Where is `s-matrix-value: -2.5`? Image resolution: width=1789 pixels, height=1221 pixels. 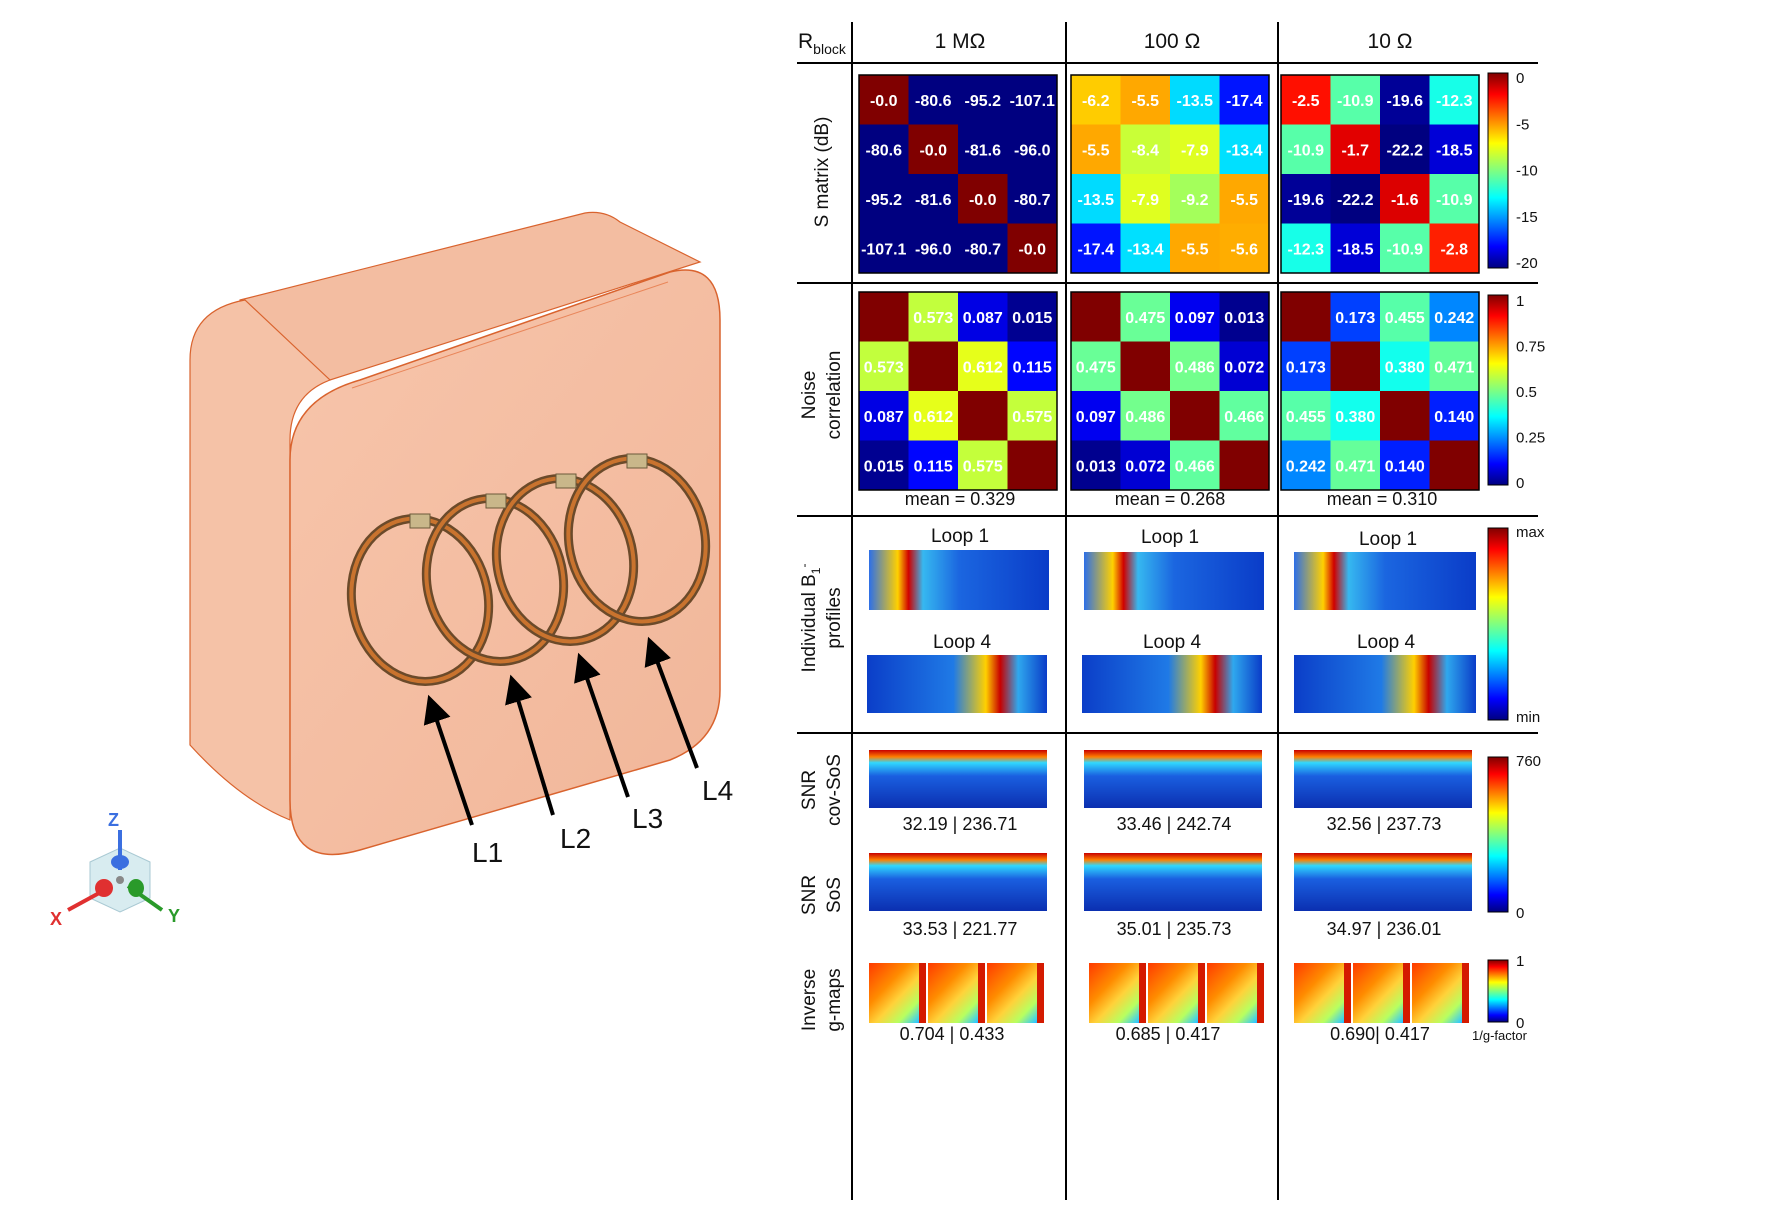
s-matrix-value: -2.5 is located at coordinates (1306, 101).